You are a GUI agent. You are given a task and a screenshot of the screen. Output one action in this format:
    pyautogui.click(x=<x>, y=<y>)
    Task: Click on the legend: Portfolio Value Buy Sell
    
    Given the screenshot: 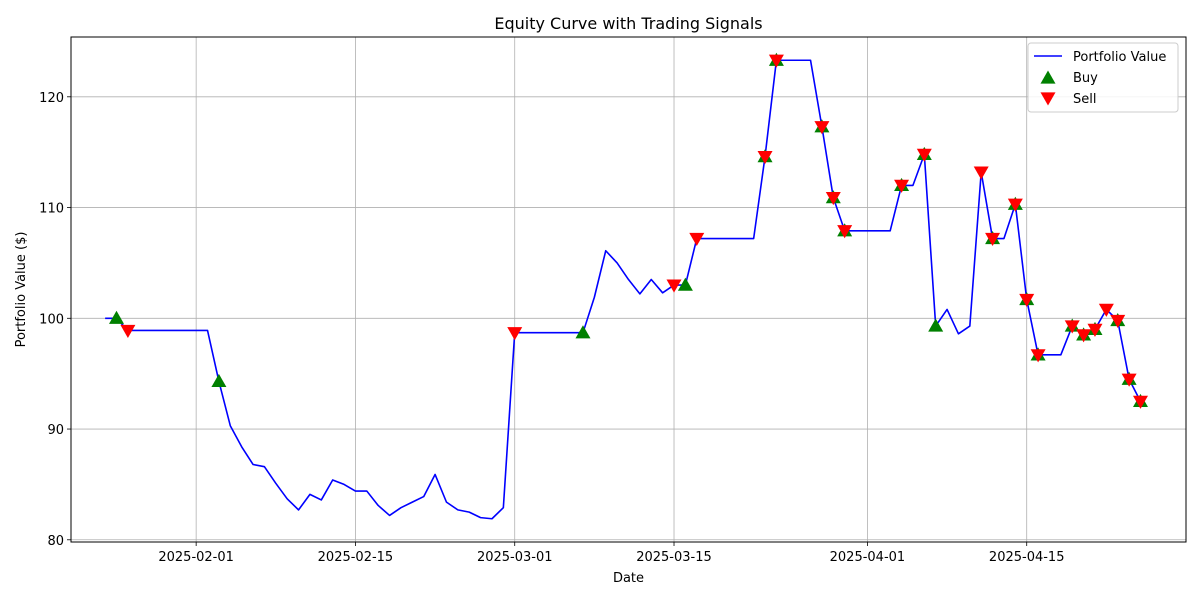 What is the action you would take?
    pyautogui.click(x=1103, y=77)
    